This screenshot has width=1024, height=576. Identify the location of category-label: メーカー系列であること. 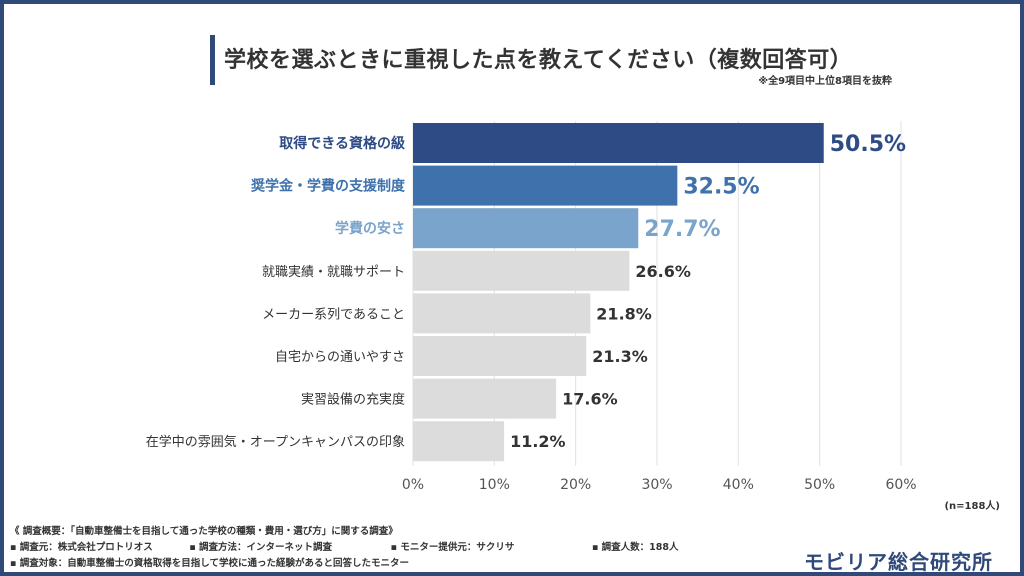
(333, 314).